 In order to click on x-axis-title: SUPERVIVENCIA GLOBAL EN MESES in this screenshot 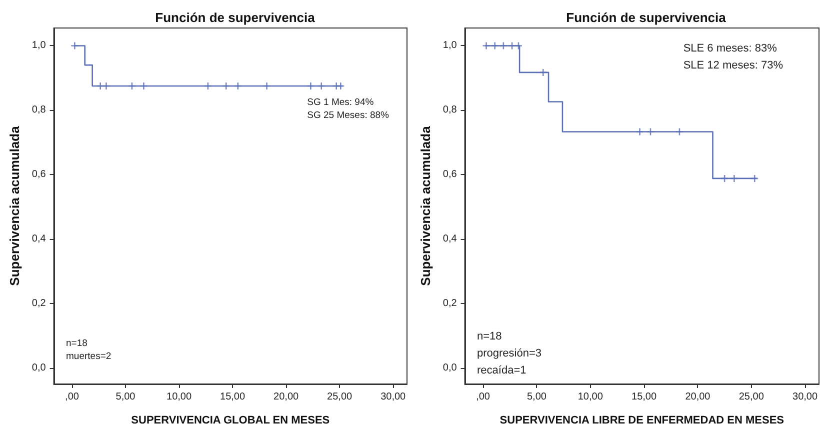, I will do `click(230, 420)`.